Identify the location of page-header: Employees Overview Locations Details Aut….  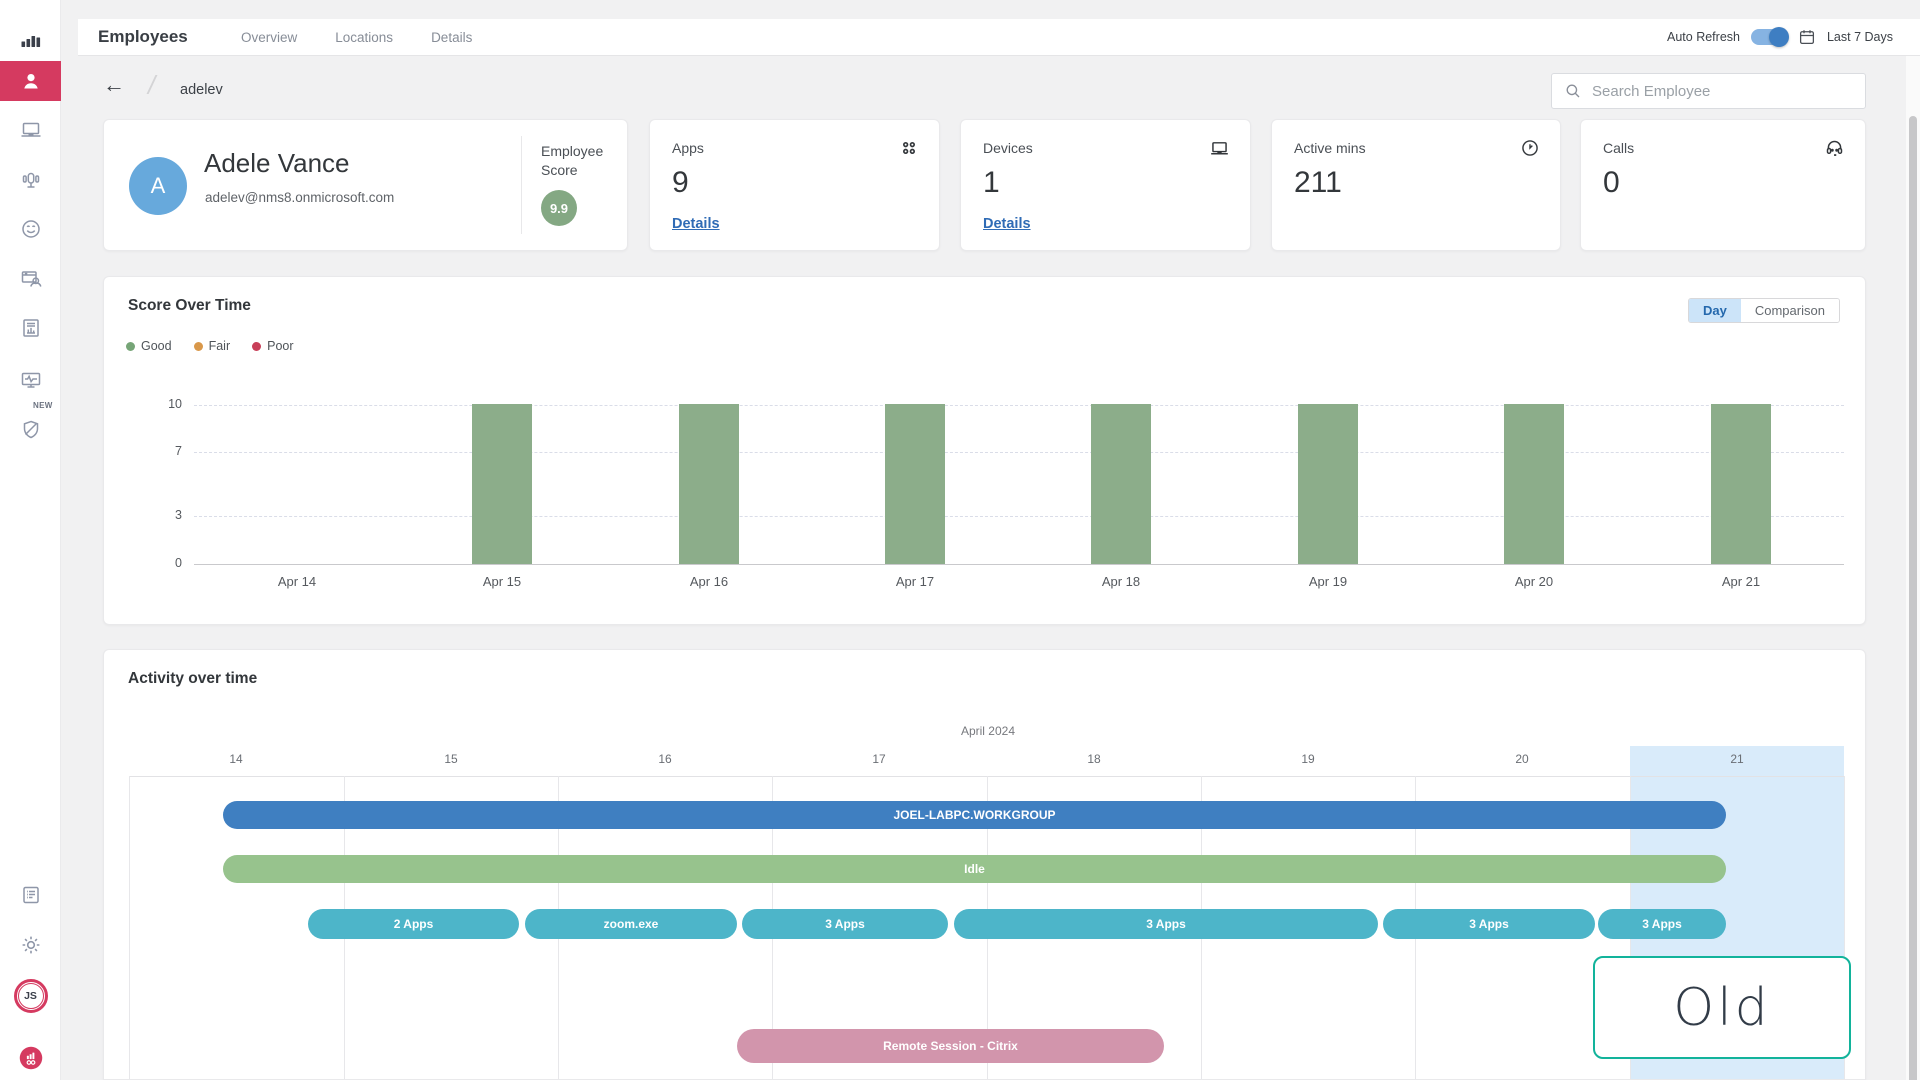
(999, 37).